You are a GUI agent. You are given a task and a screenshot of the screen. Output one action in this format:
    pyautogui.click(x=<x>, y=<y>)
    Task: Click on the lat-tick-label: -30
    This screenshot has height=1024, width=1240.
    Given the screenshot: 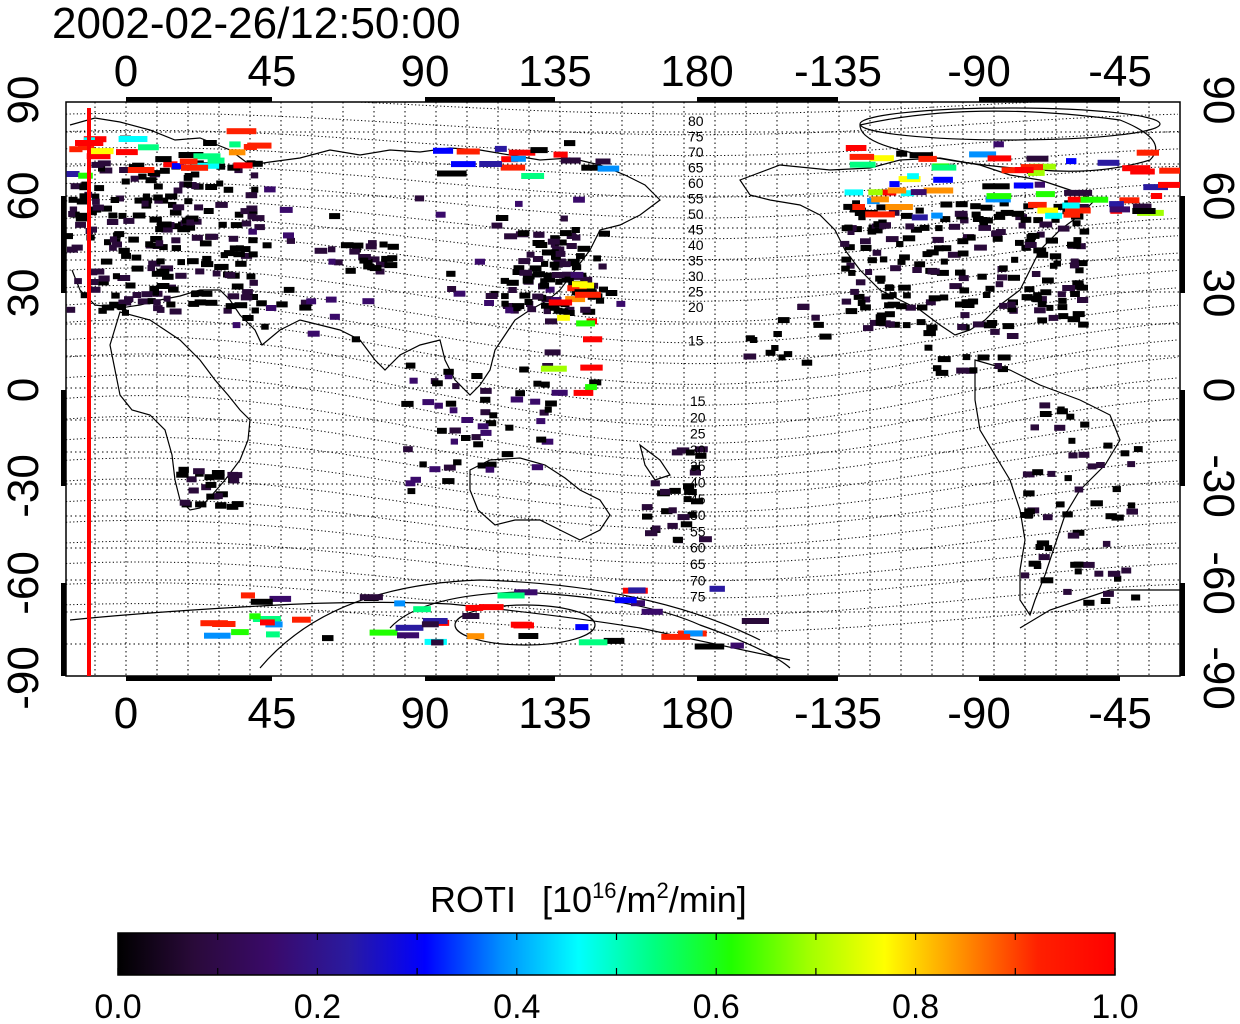 What is the action you would take?
    pyautogui.click(x=1217, y=486)
    